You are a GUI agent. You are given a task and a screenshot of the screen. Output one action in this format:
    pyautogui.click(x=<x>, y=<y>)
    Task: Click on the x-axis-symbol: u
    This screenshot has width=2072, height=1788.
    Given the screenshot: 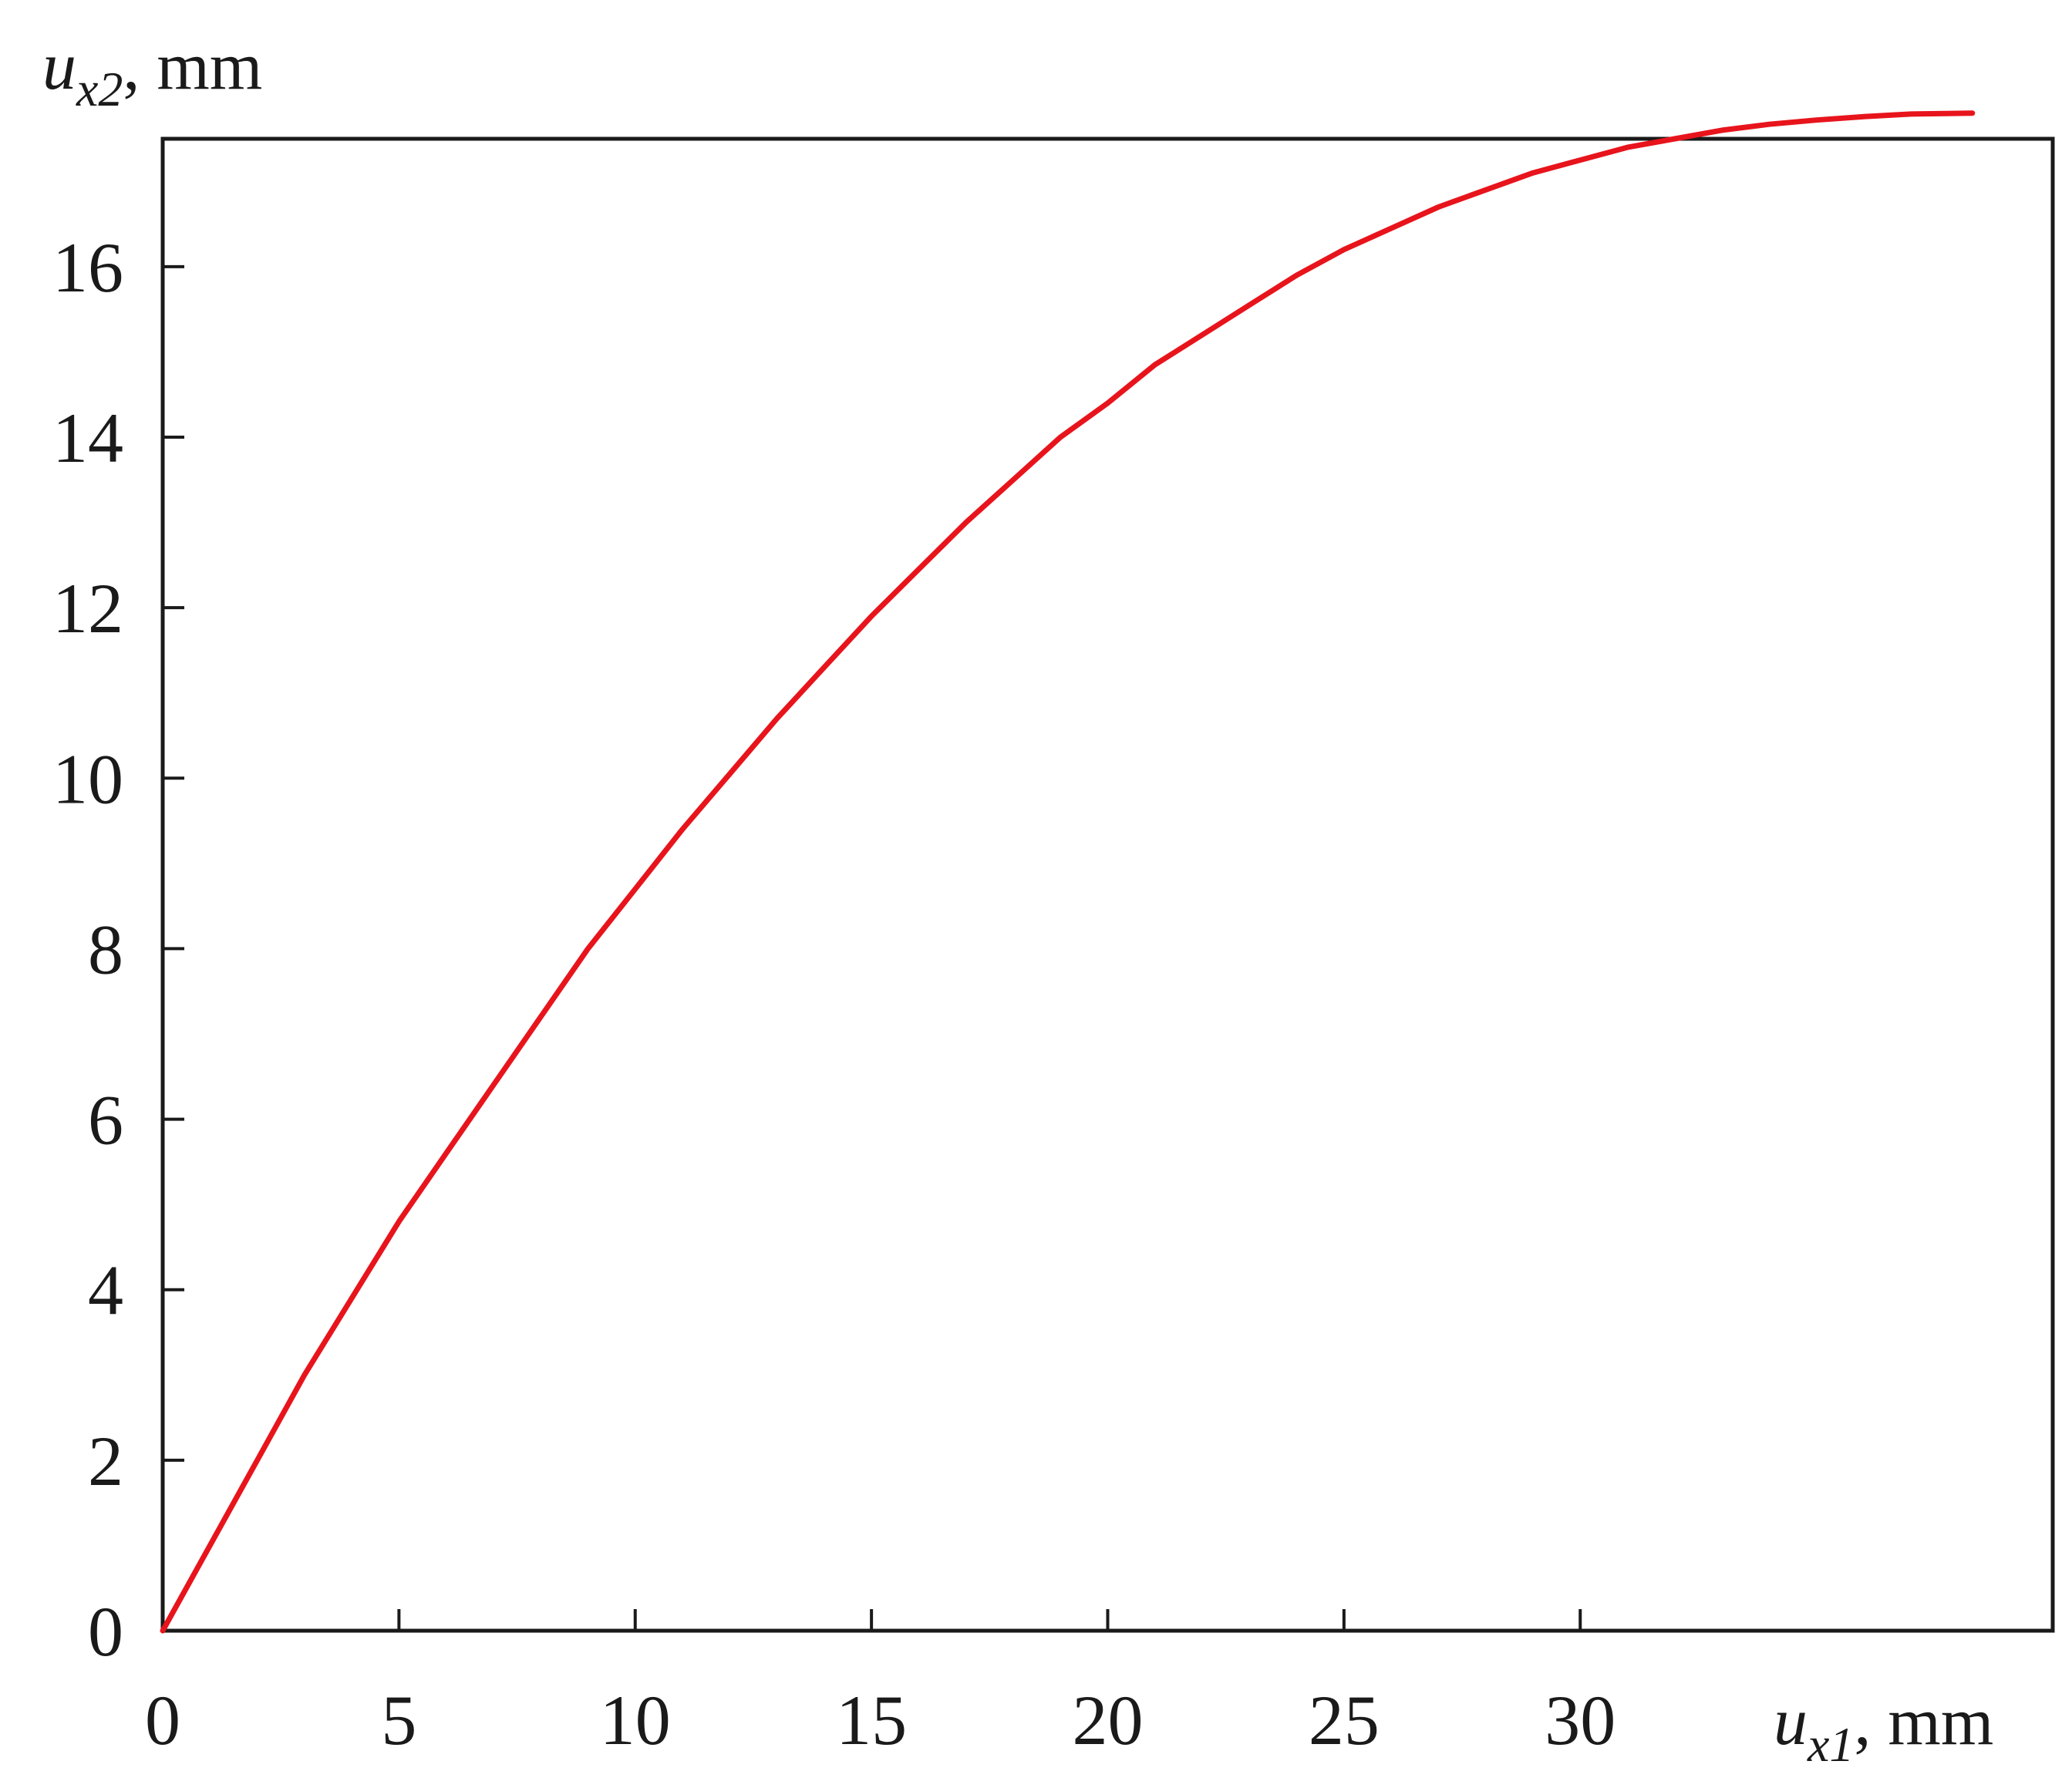 What is the action you would take?
    pyautogui.click(x=1791, y=1722)
    